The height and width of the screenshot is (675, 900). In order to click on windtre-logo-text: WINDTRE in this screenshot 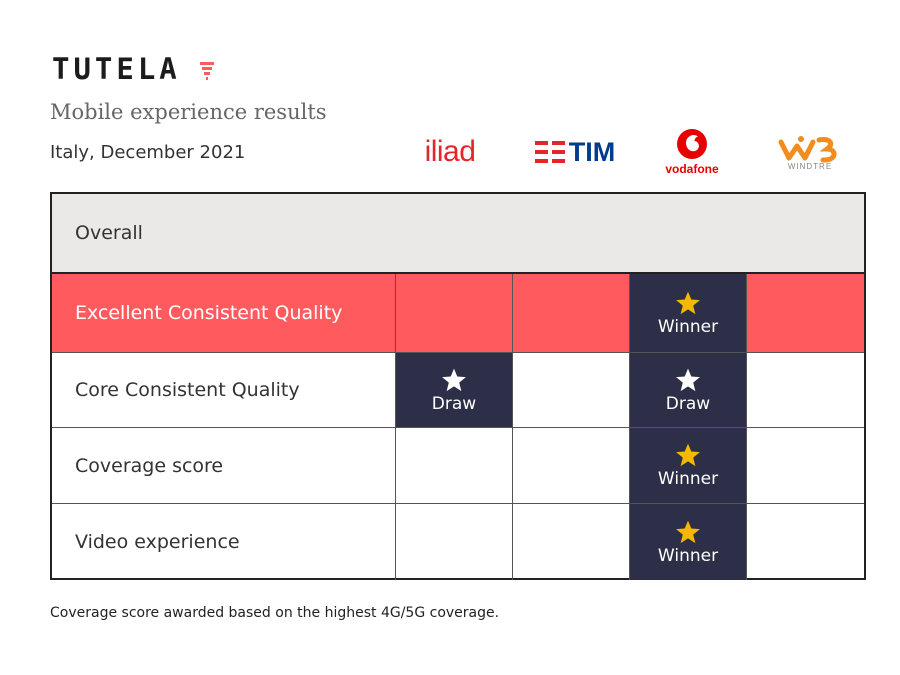, I will do `click(810, 166)`.